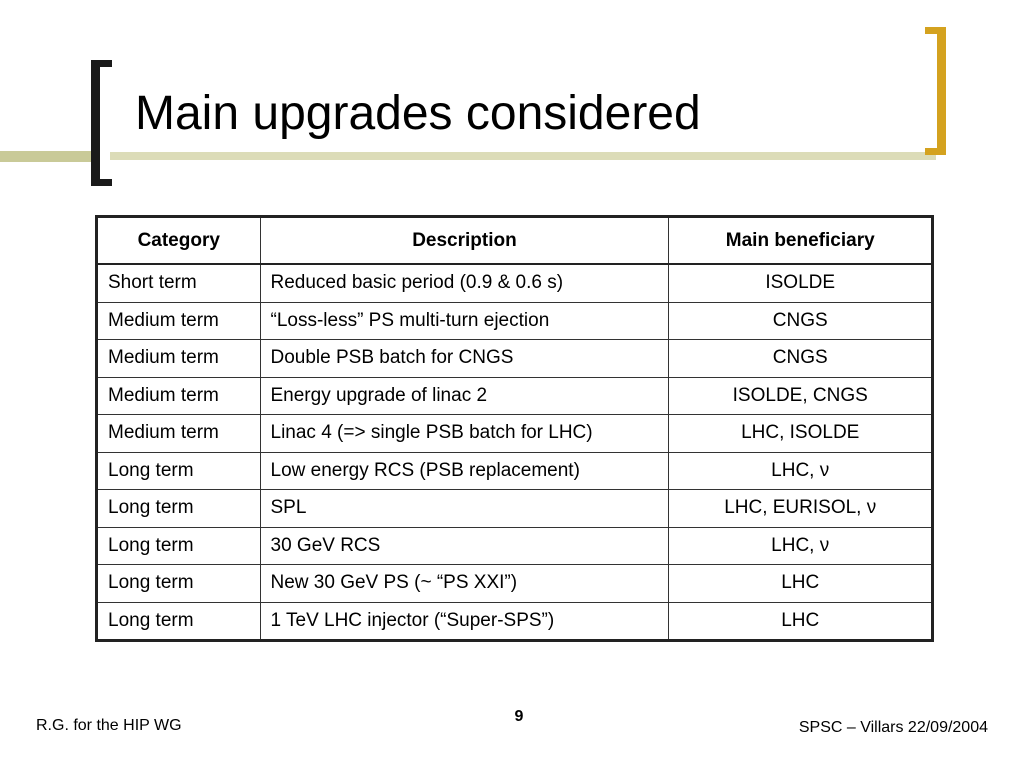 The height and width of the screenshot is (768, 1024). What do you see at coordinates (464, 320) in the screenshot?
I see `cell-description: “Loss-less” PS multi-turn ejection` at bounding box center [464, 320].